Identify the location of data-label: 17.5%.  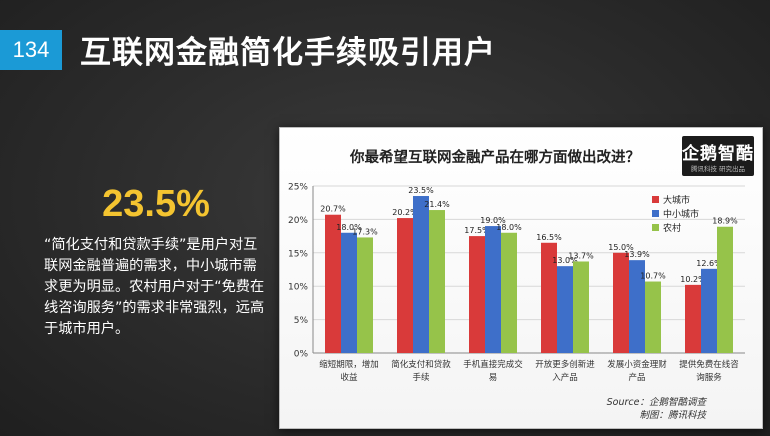
(477, 230).